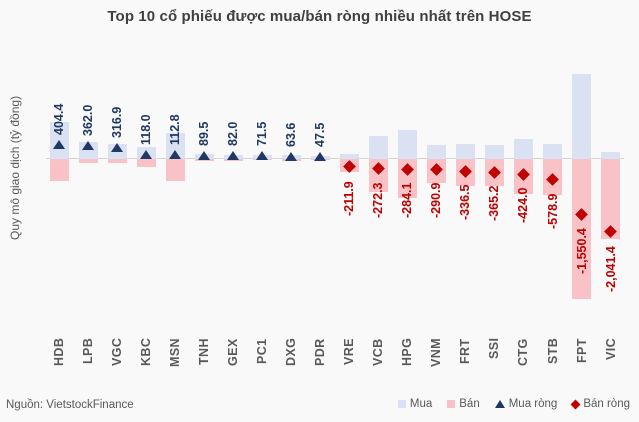 The height and width of the screenshot is (422, 639). What do you see at coordinates (146, 351) in the screenshot?
I see `x-axis-ticker-label: KBC` at bounding box center [146, 351].